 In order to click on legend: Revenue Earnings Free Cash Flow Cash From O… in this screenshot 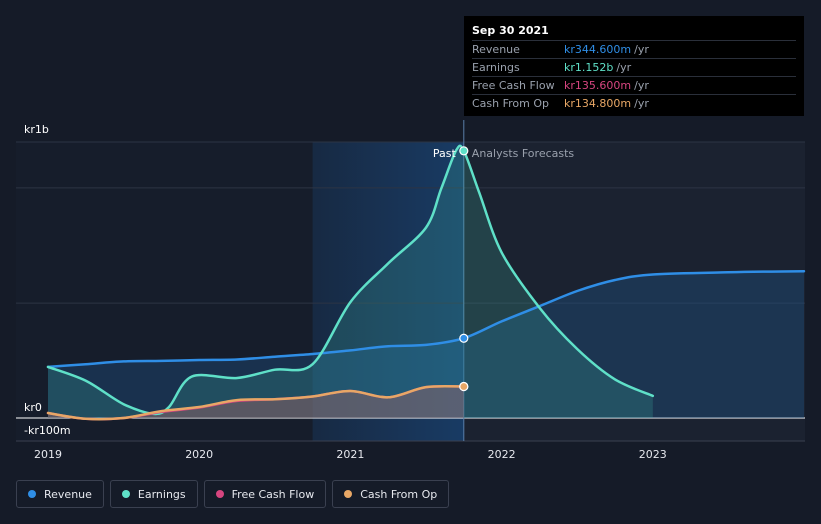, I will do `click(233, 494)`.